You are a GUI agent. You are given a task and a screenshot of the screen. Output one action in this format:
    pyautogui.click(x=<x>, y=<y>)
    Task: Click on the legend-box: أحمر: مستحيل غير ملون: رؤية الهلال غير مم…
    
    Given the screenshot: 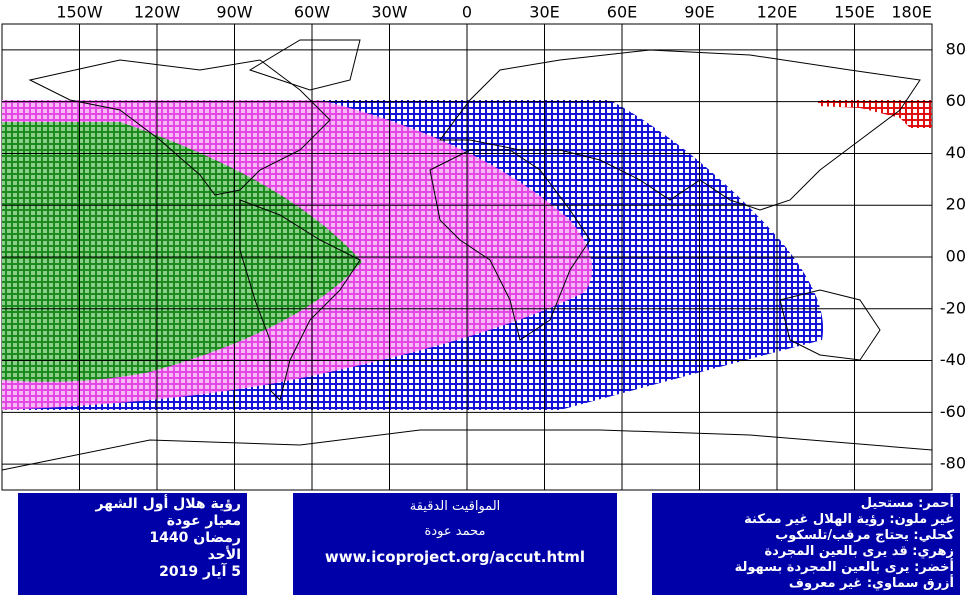 What is the action you would take?
    pyautogui.click(x=806, y=544)
    